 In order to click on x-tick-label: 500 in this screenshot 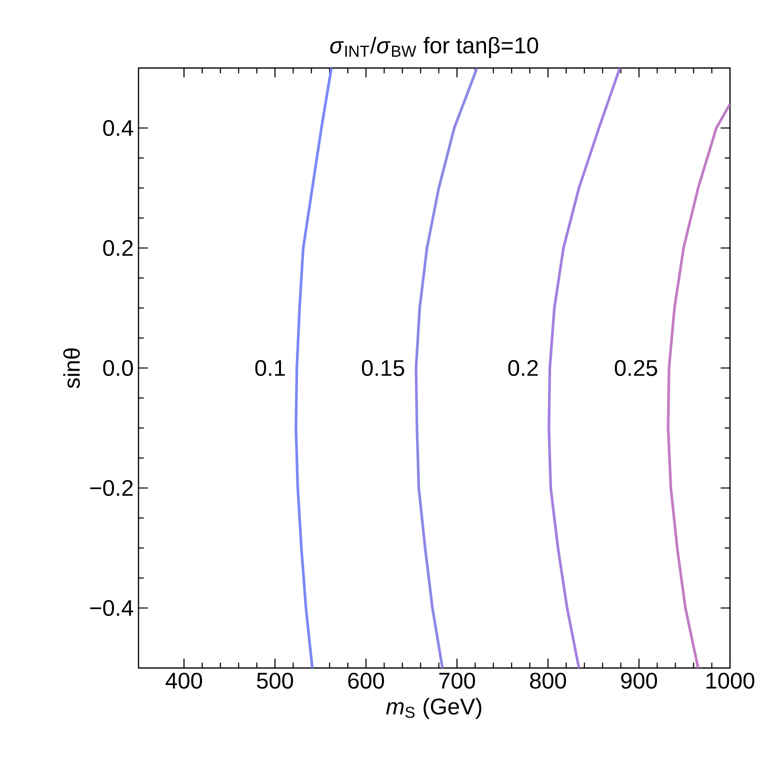, I will do `click(275, 680)`.